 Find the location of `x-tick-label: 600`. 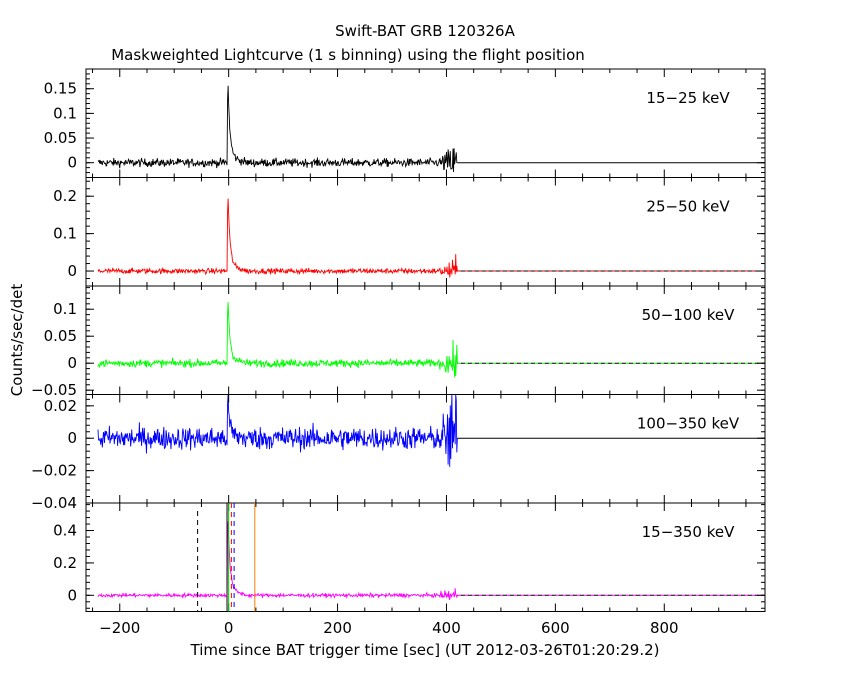

x-tick-label: 600 is located at coordinates (555, 628).